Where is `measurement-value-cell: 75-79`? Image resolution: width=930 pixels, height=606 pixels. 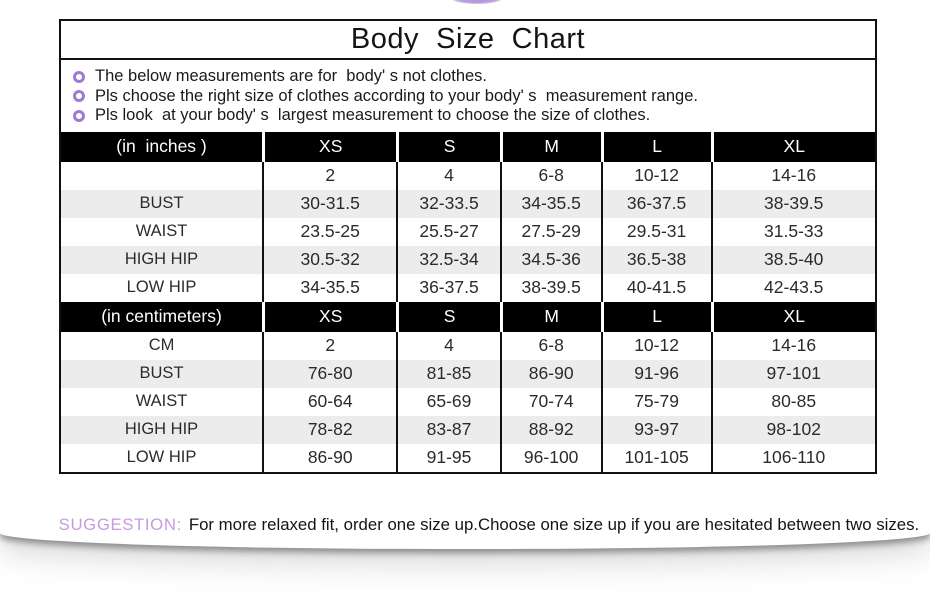
measurement-value-cell: 75-79 is located at coordinates (655, 401).